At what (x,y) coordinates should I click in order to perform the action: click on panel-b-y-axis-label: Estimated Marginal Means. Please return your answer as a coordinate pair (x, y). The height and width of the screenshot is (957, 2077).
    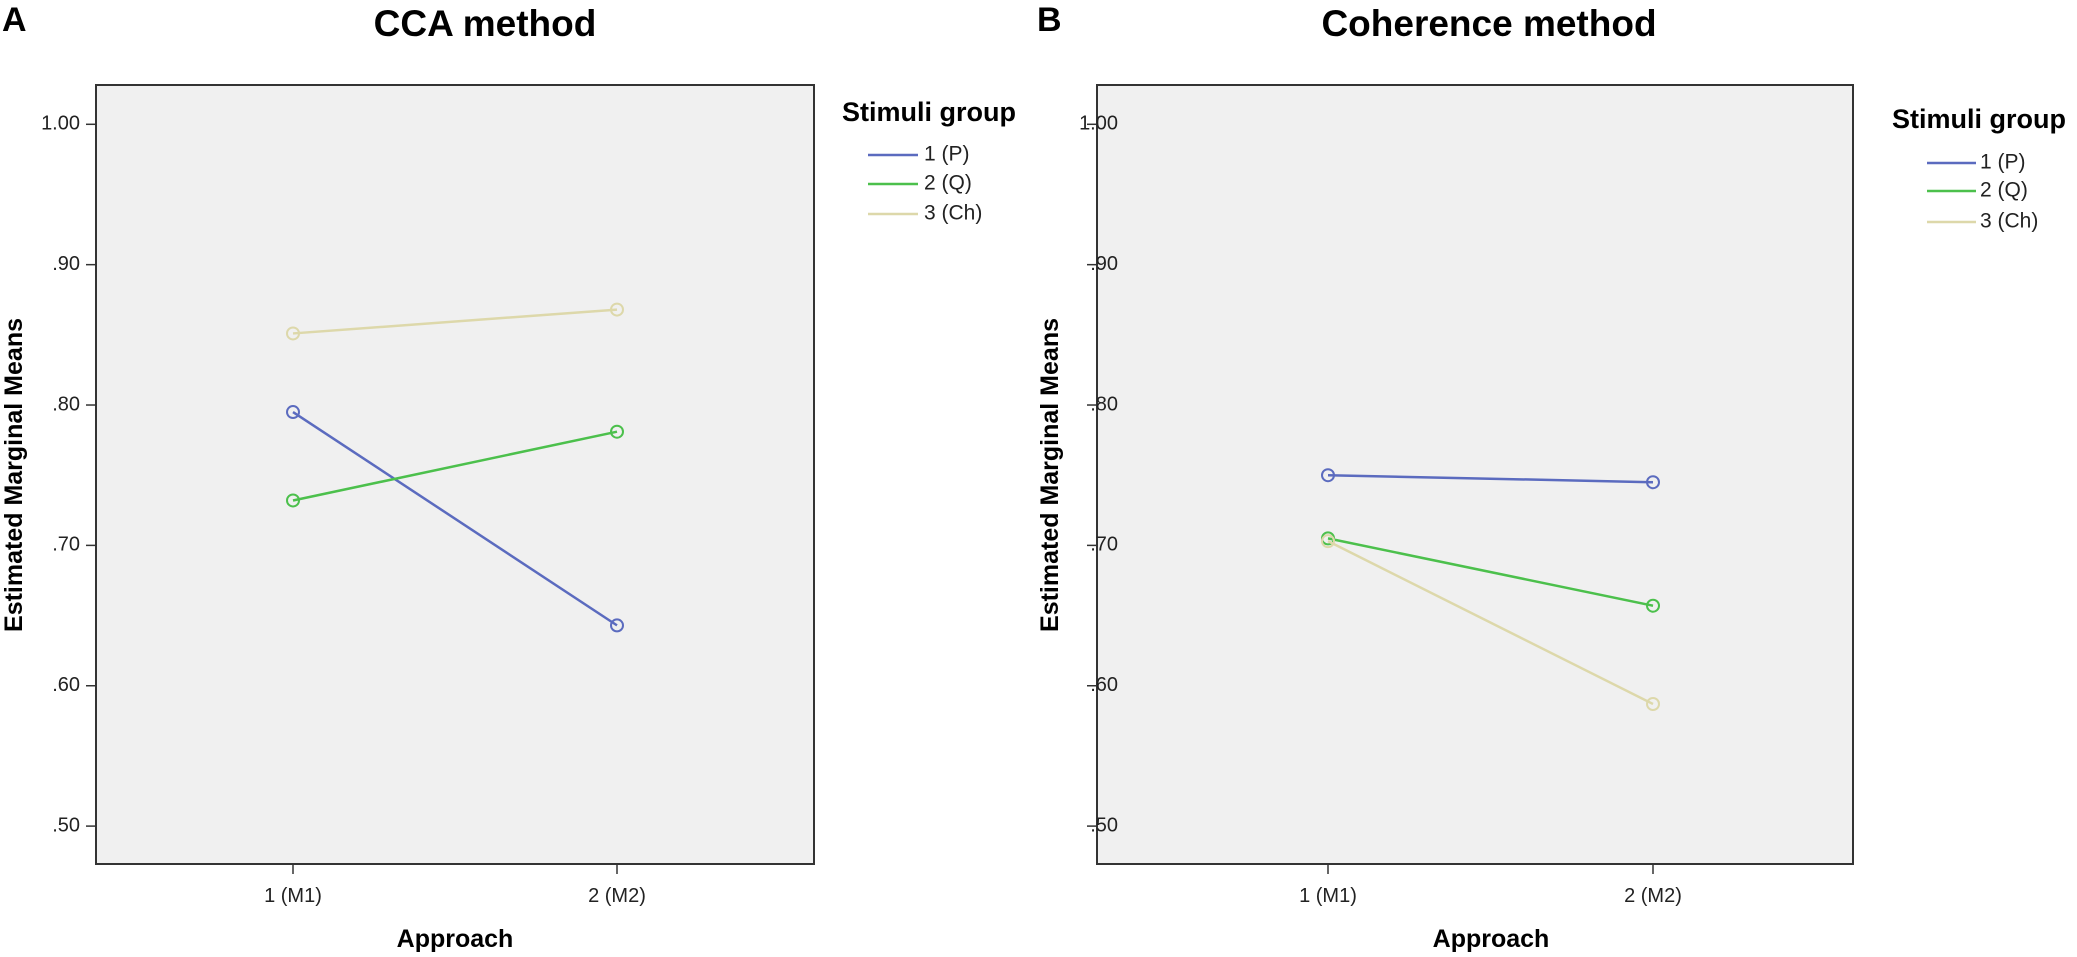
    Looking at the image, I should click on (1050, 475).